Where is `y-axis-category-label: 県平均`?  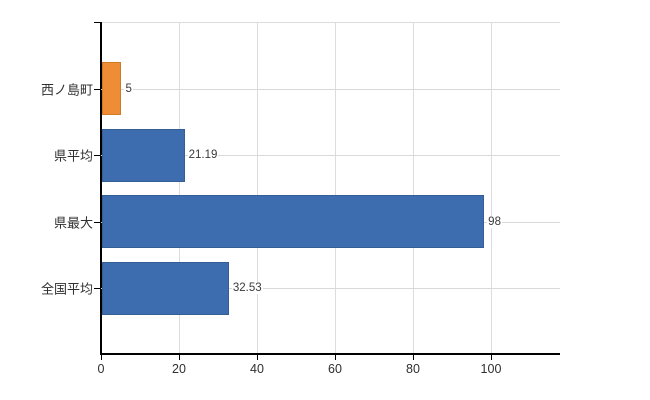
y-axis-category-label: 県平均 is located at coordinates (73, 156).